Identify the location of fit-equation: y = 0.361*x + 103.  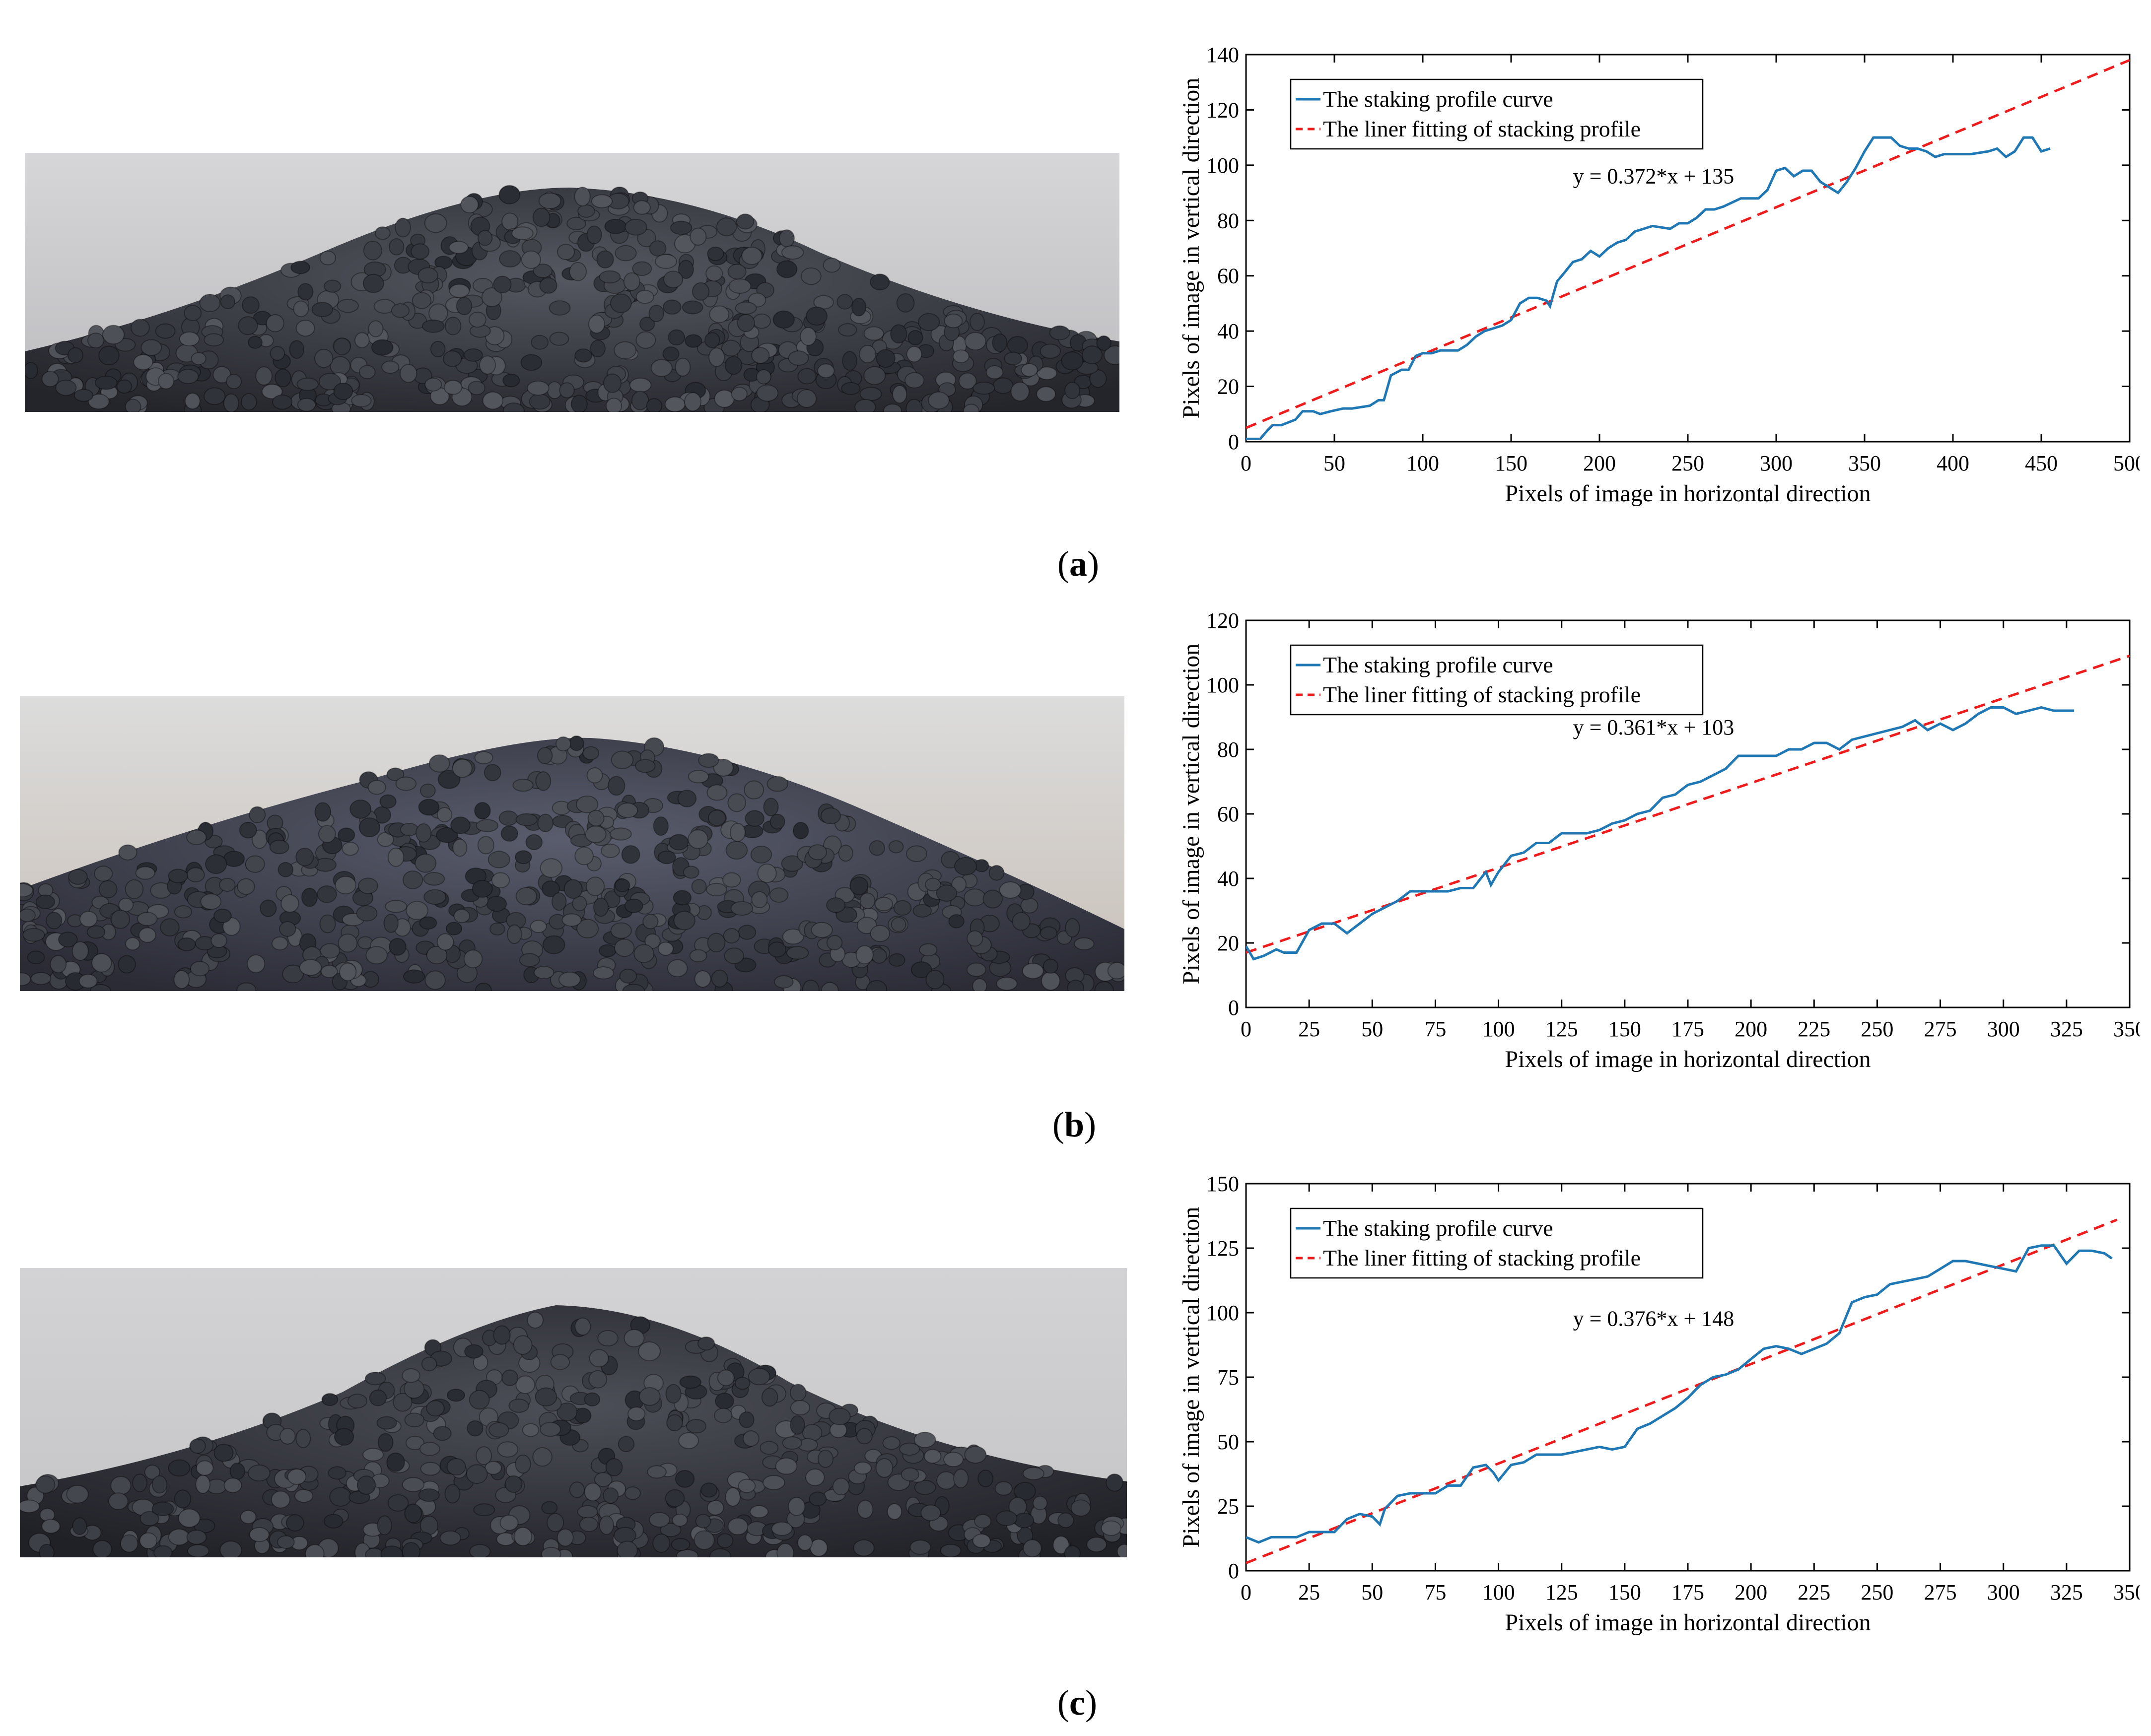
(1654, 727).